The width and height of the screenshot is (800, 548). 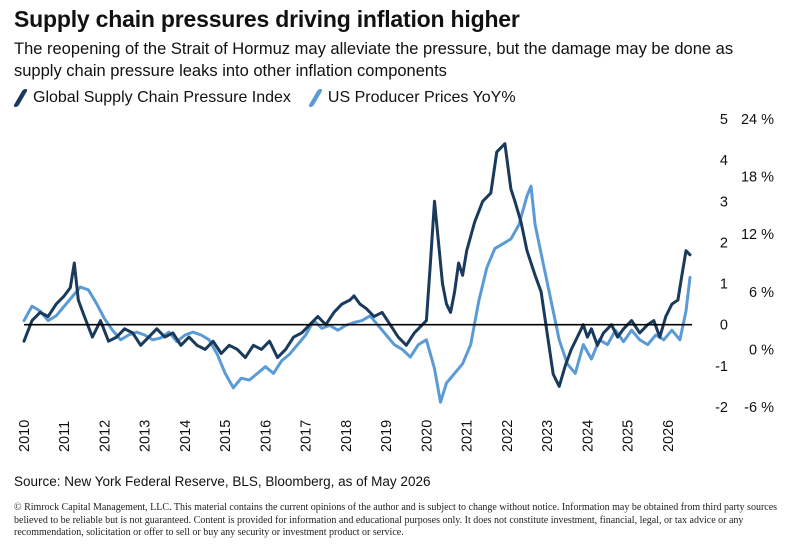 I want to click on x-axis-tick-label: 2018, so click(x=347, y=436).